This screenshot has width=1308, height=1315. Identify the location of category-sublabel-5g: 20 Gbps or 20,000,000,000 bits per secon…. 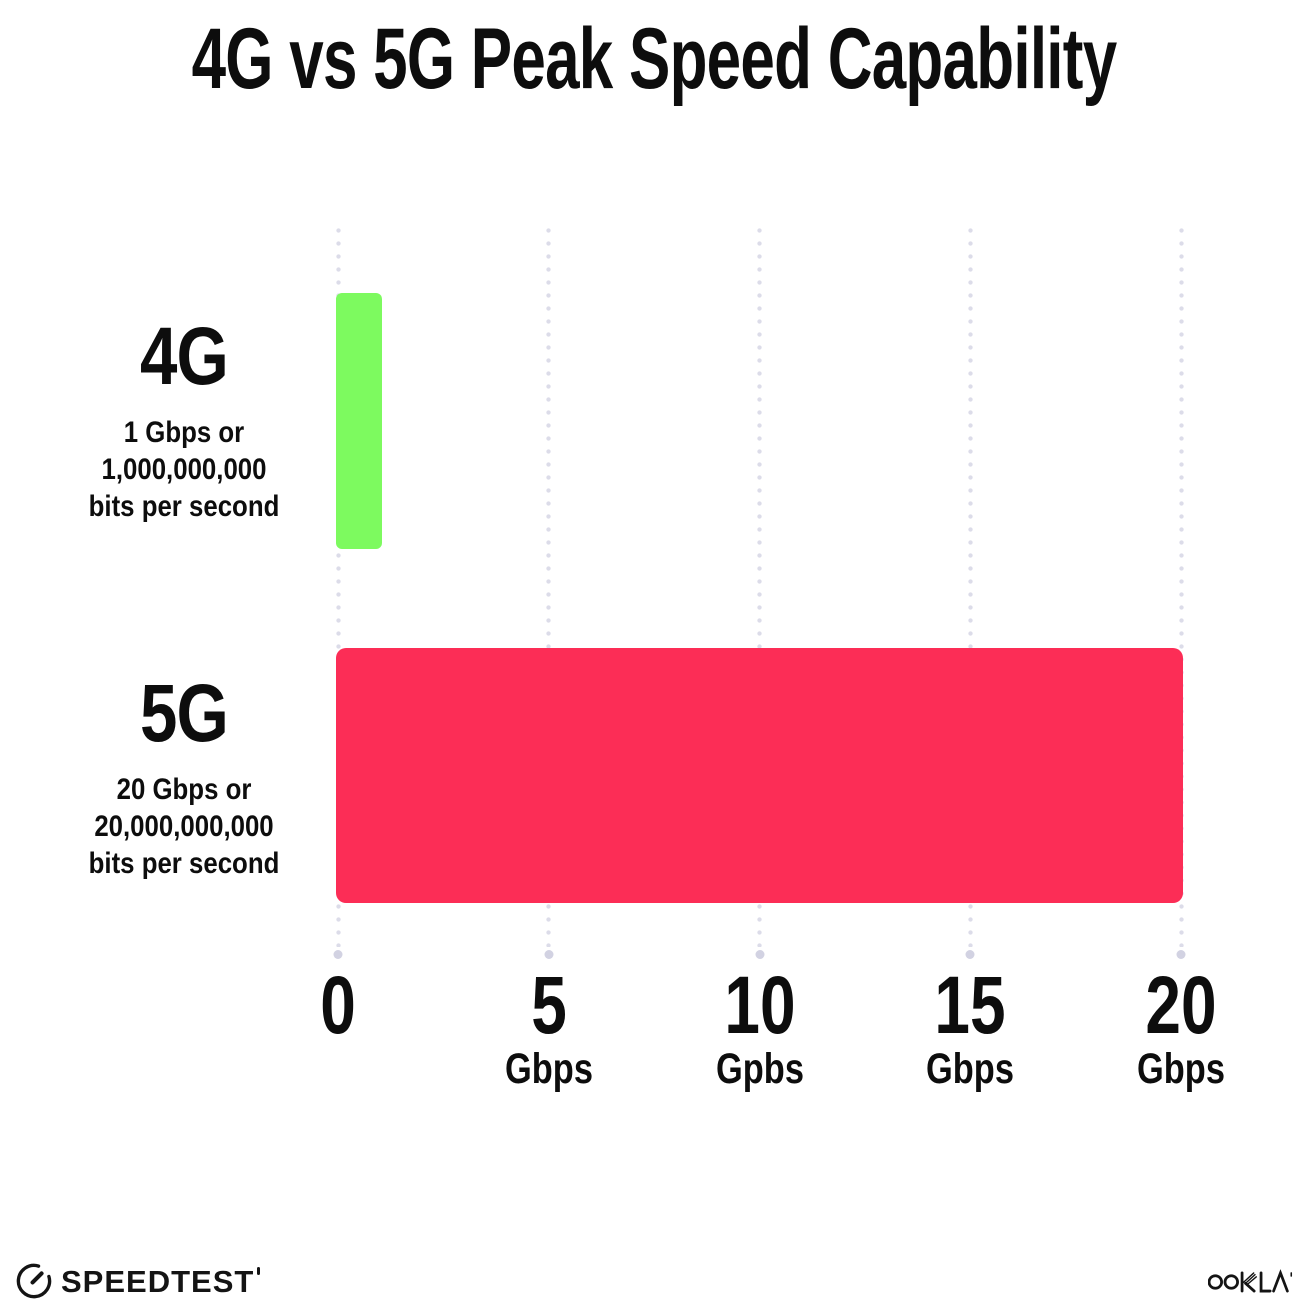
(184, 826).